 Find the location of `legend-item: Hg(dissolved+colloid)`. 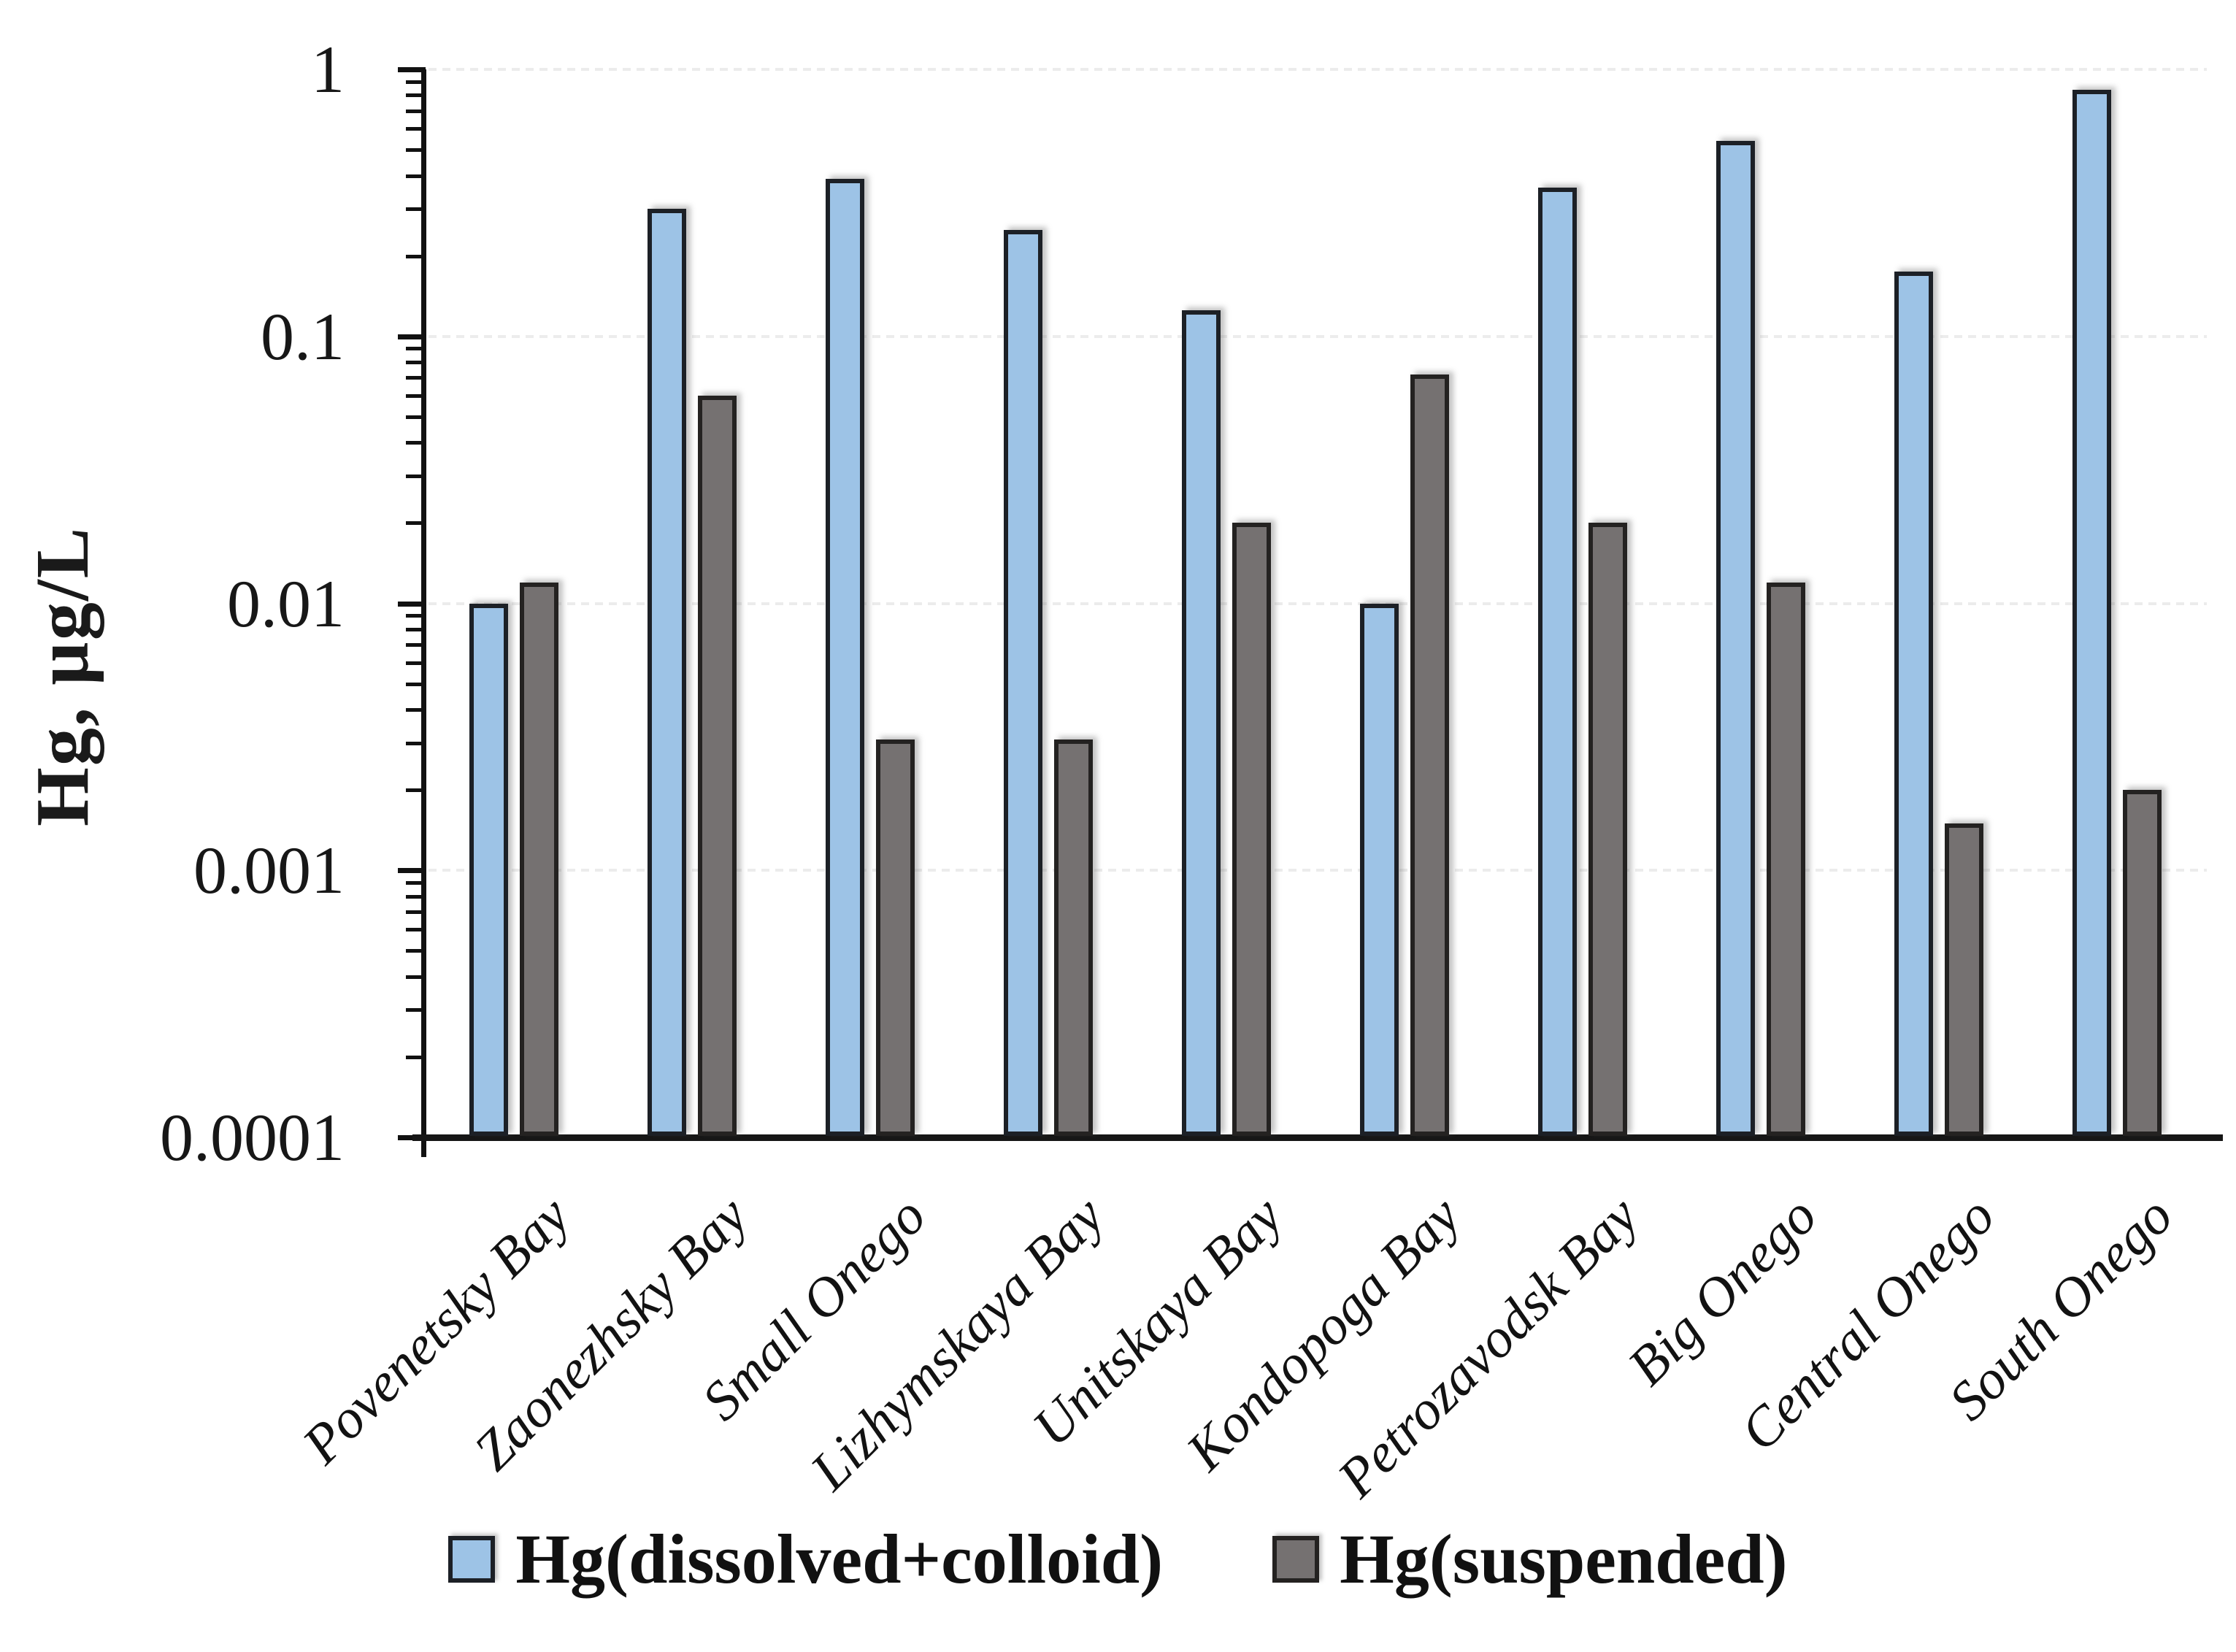

legend-item: Hg(dissolved+colloid) is located at coordinates (806, 1558).